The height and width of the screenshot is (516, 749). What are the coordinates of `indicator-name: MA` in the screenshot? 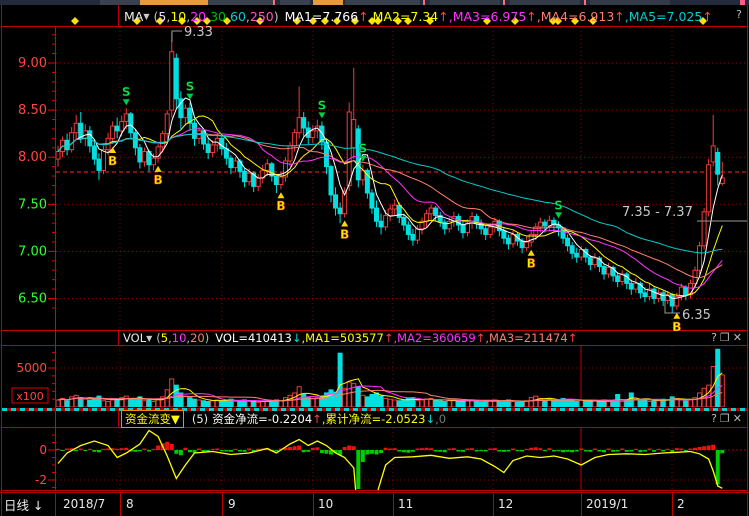 It's located at (134, 16).